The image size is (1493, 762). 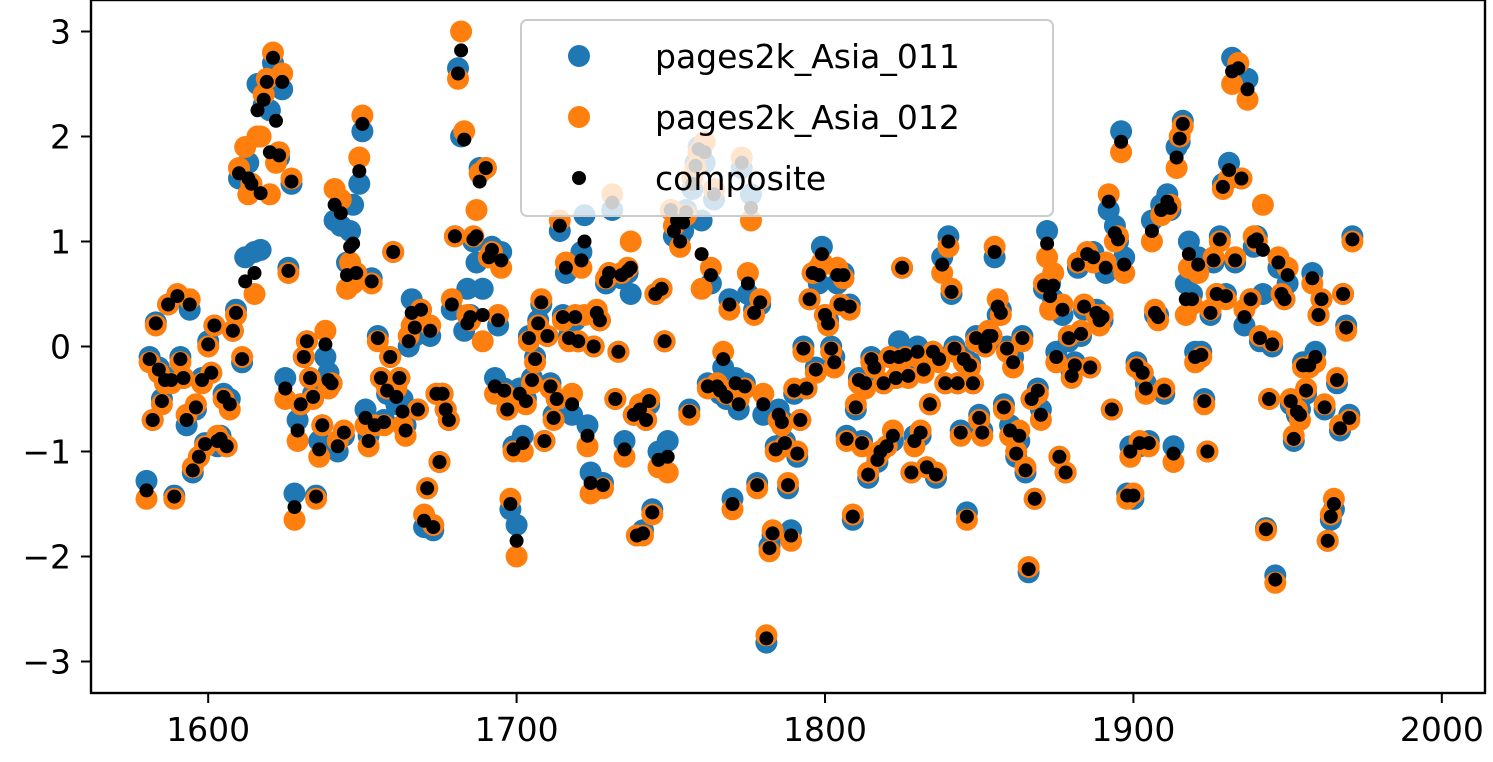 What do you see at coordinates (60, 242) in the screenshot?
I see `y-tick-label: 1` at bounding box center [60, 242].